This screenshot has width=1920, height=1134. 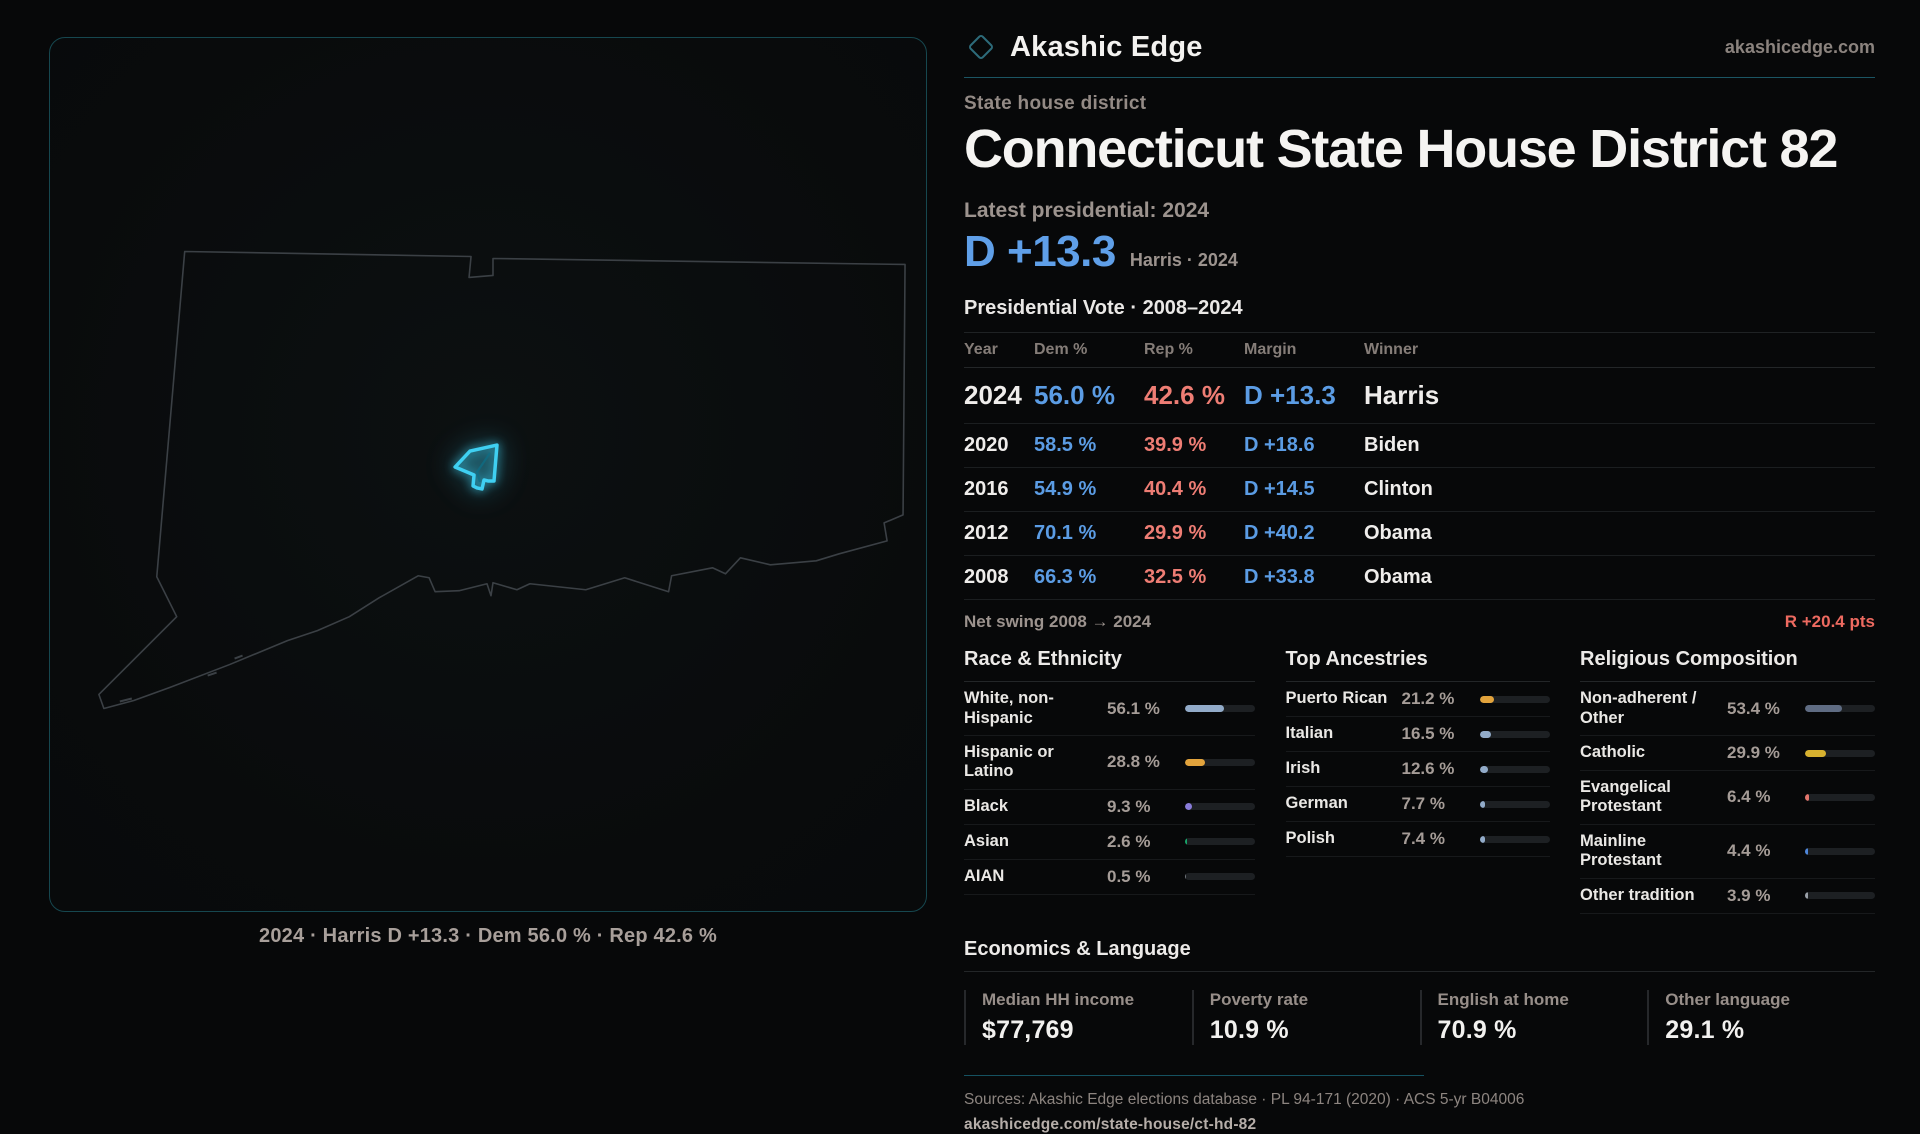 I want to click on permalink: akashicedge.com/state-house/ct-hd-82, so click(x=1110, y=1124).